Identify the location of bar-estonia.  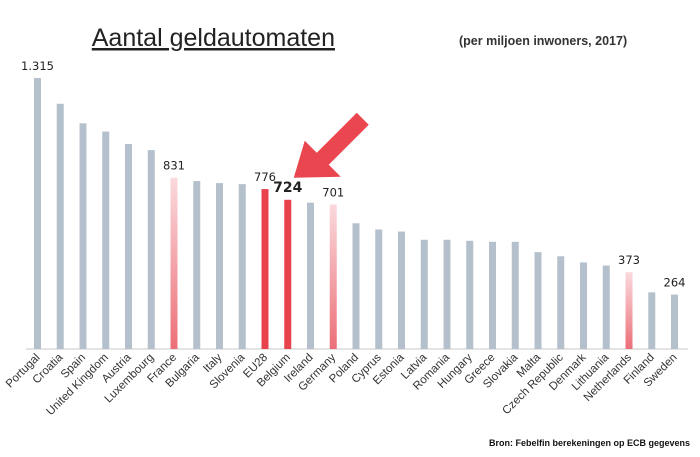
(401, 290).